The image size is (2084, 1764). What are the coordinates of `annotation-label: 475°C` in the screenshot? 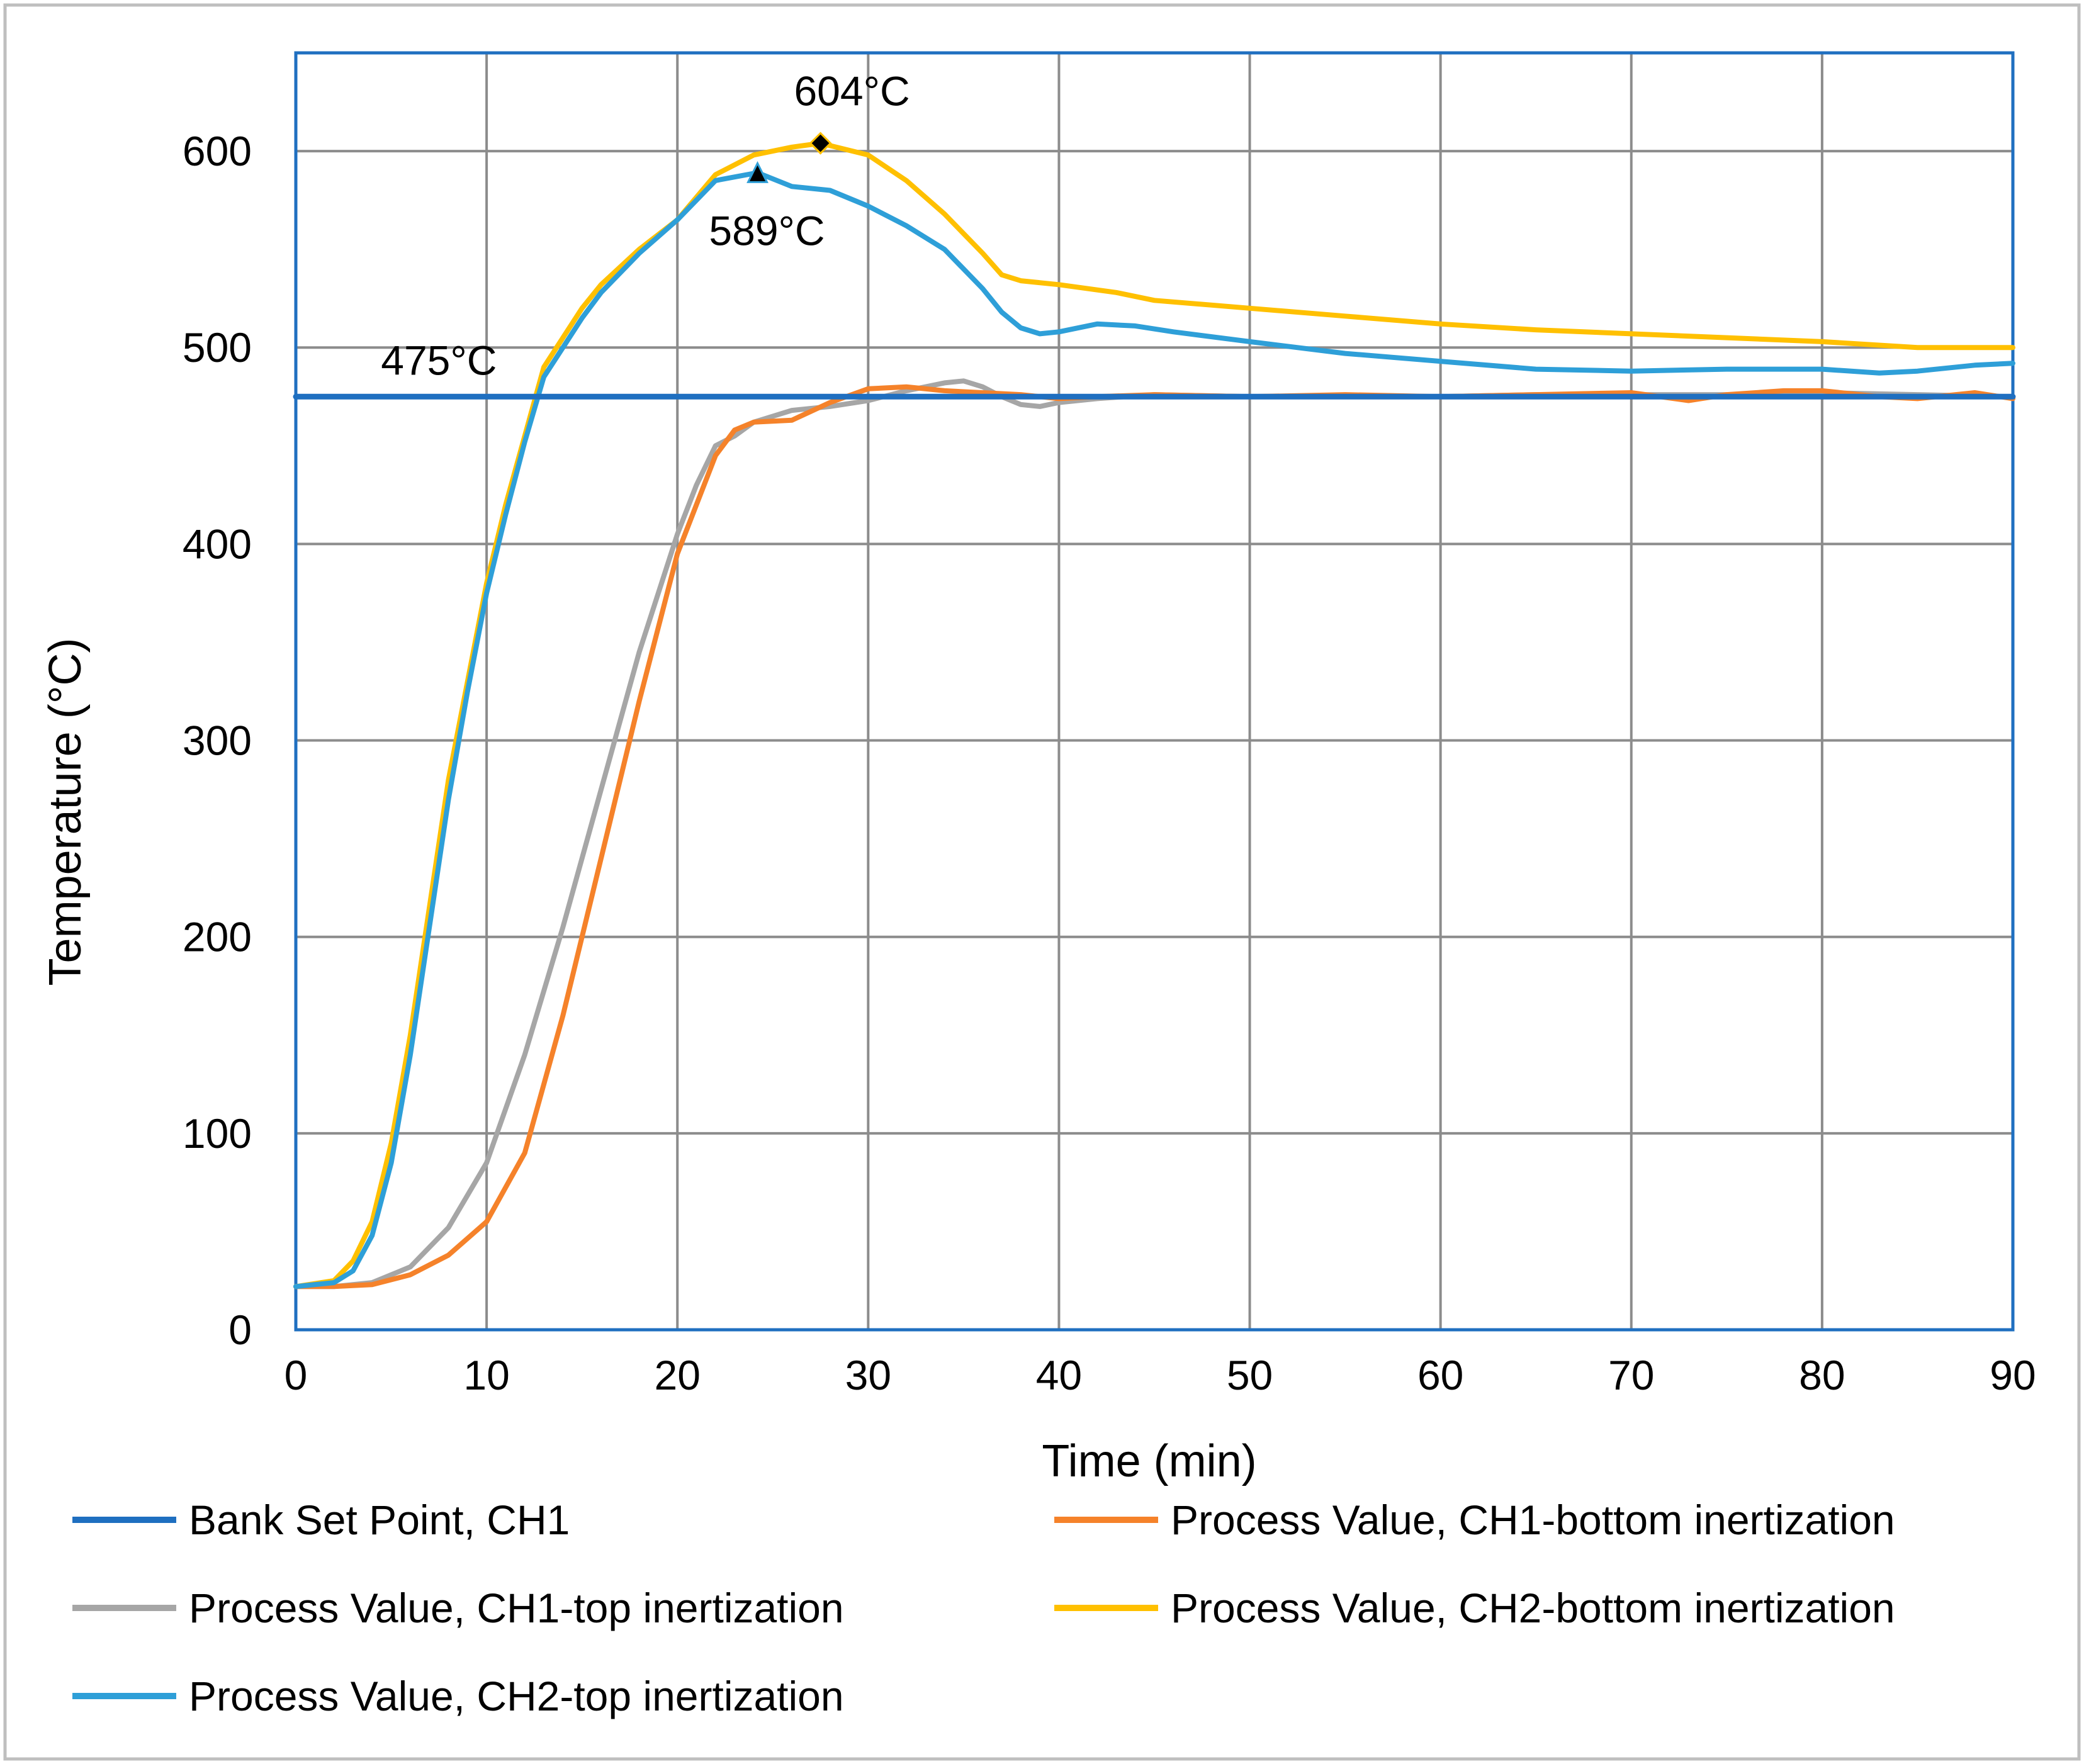 It's located at (439, 360).